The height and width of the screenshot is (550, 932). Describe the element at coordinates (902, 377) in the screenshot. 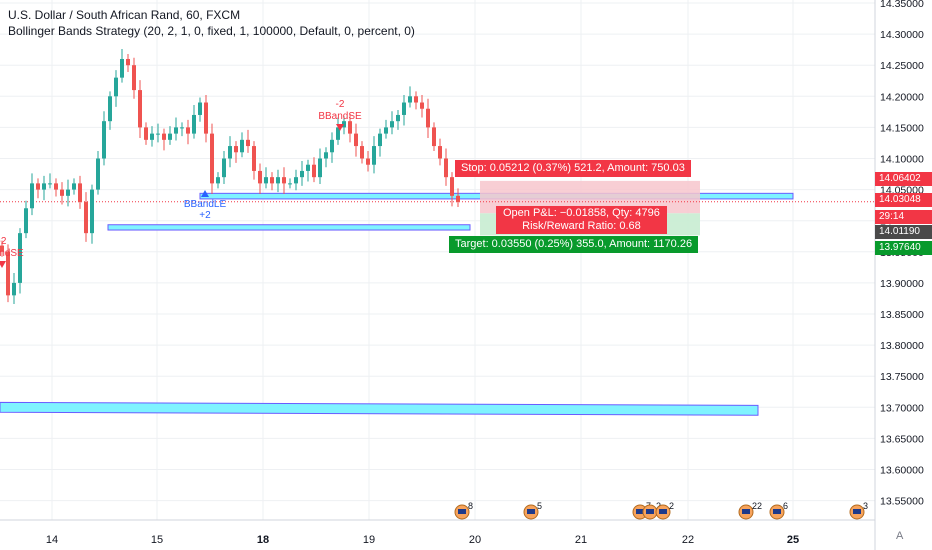

I see `y-tick-label: 13.75000` at that location.